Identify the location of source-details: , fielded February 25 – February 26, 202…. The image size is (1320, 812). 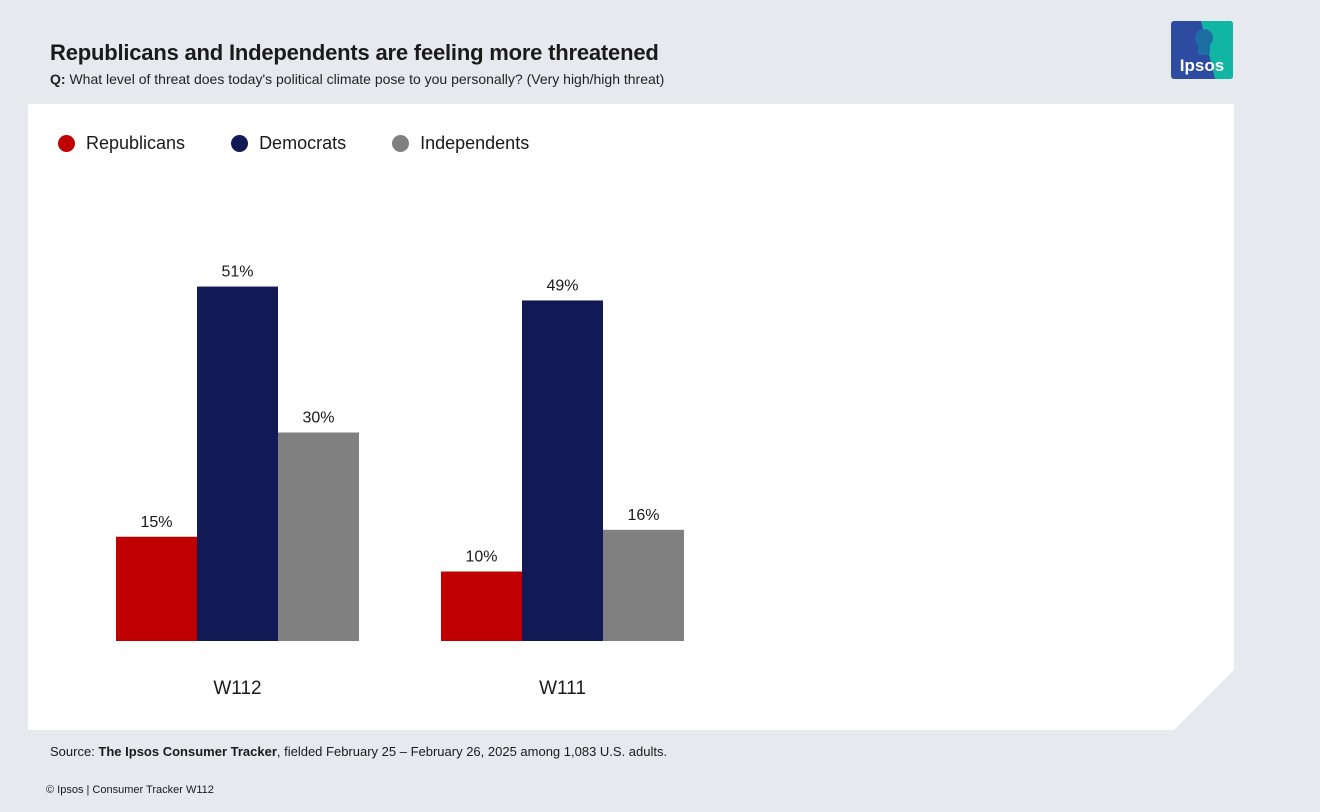
(472, 751).